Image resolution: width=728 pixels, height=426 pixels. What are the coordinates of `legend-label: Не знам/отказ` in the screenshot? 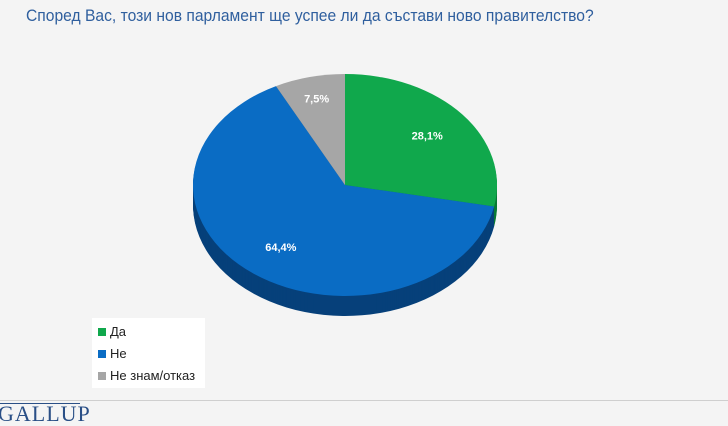 It's located at (153, 375).